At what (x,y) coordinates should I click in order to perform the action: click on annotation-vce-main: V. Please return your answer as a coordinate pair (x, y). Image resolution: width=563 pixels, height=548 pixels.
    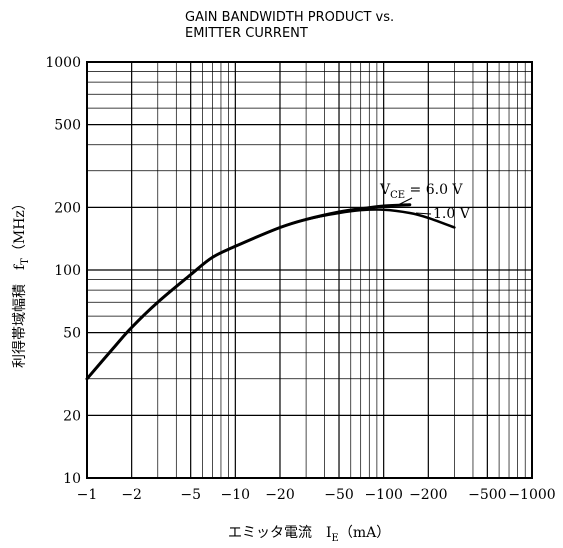
    Looking at the image, I should click on (385, 190).